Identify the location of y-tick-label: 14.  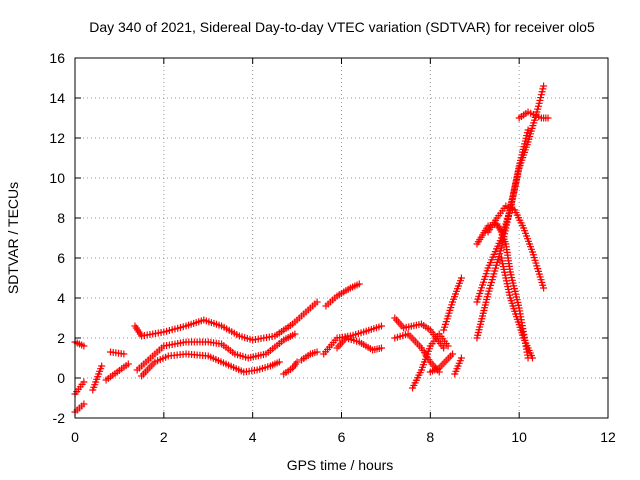
(57, 98).